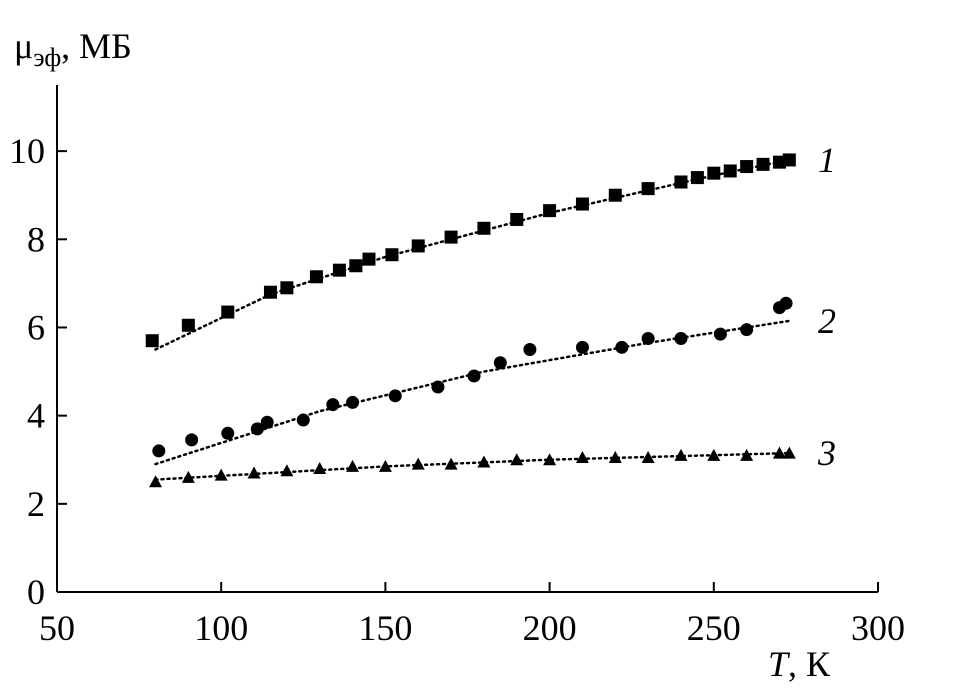 The image size is (980, 700). Describe the element at coordinates (221, 628) in the screenshot. I see `x-tick-label-1: 100` at that location.